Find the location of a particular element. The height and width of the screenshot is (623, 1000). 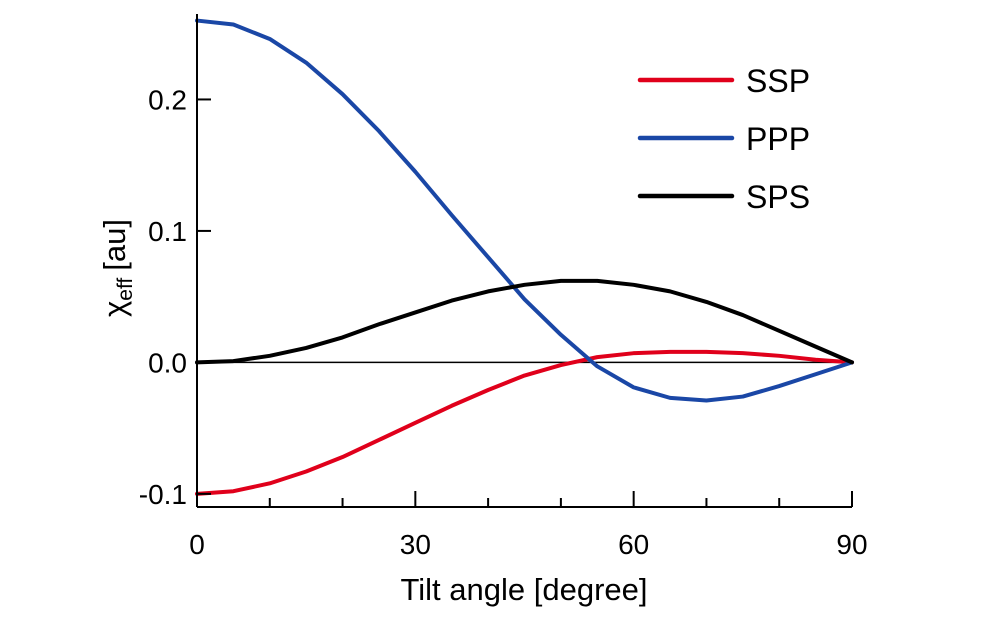

x-tick-label: 30 is located at coordinates (415, 544).